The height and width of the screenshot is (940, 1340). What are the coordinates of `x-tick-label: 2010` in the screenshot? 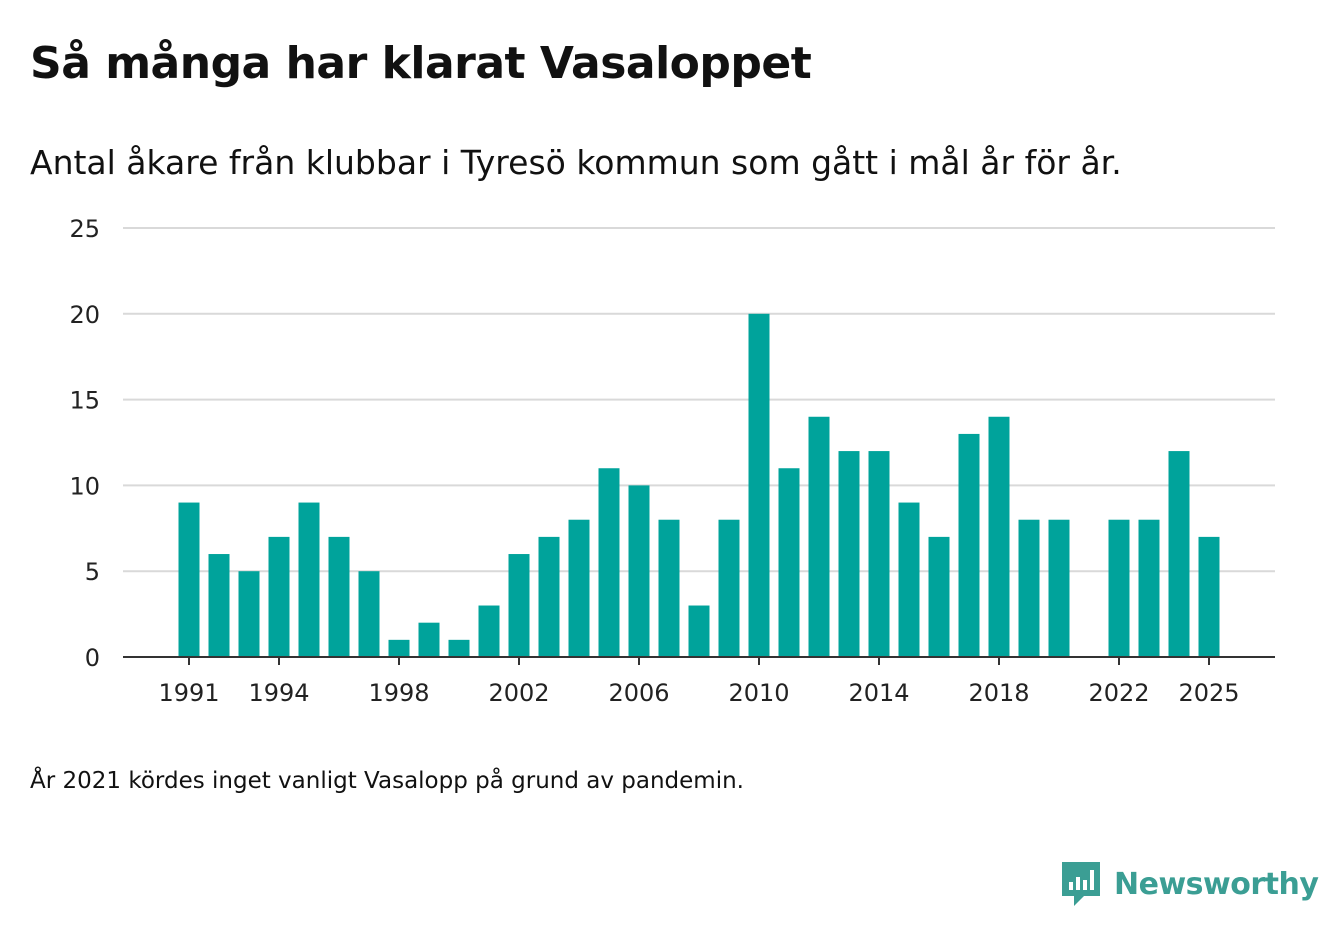 It's located at (758, 693).